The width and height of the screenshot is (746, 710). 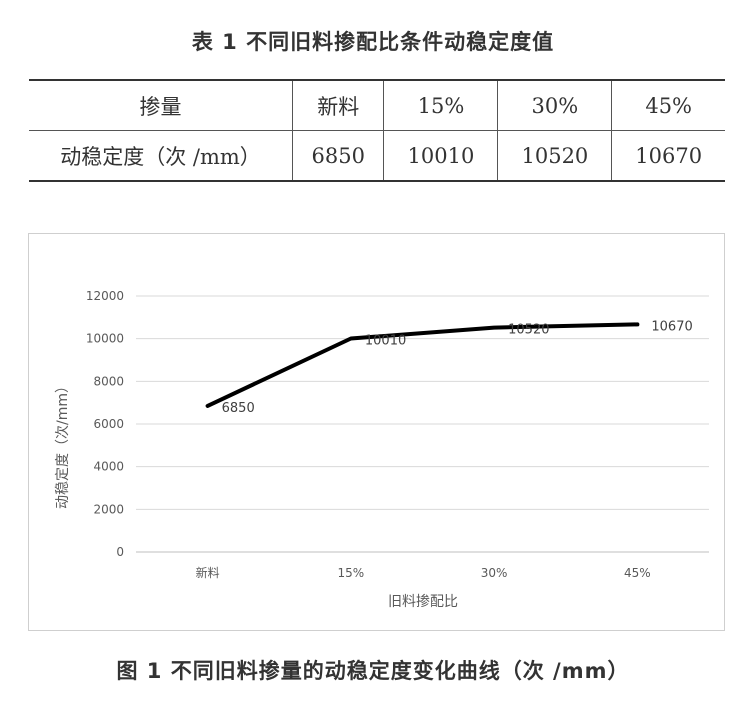 What do you see at coordinates (385, 340) in the screenshot?
I see `data-label: 10010` at bounding box center [385, 340].